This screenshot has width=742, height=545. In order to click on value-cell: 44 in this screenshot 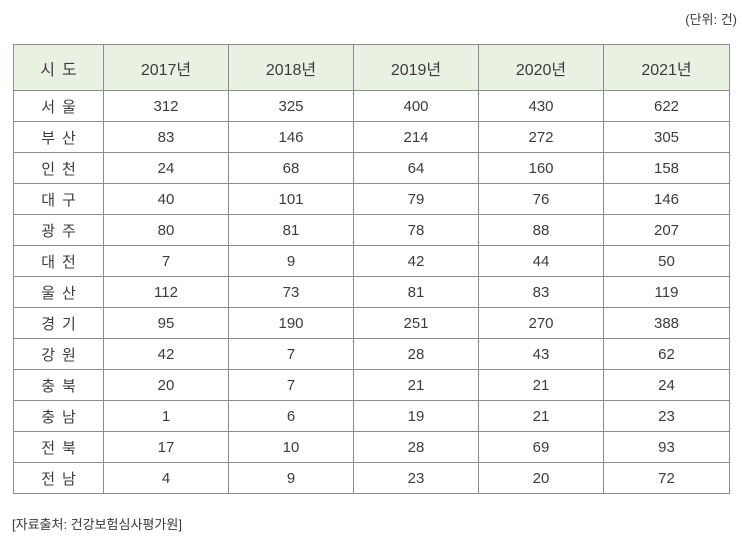, I will do `click(541, 261)`.